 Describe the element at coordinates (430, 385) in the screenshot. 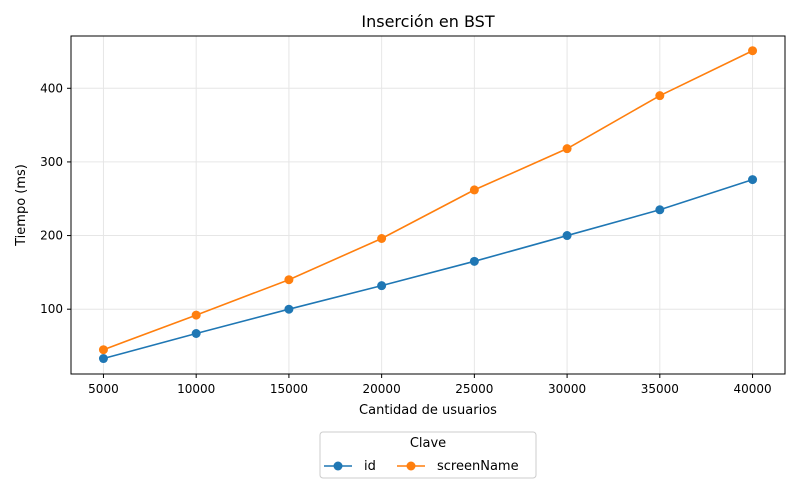

I see `x-axis: 5000 10000 15000 20000 25000 30000 35000 40000` at that location.